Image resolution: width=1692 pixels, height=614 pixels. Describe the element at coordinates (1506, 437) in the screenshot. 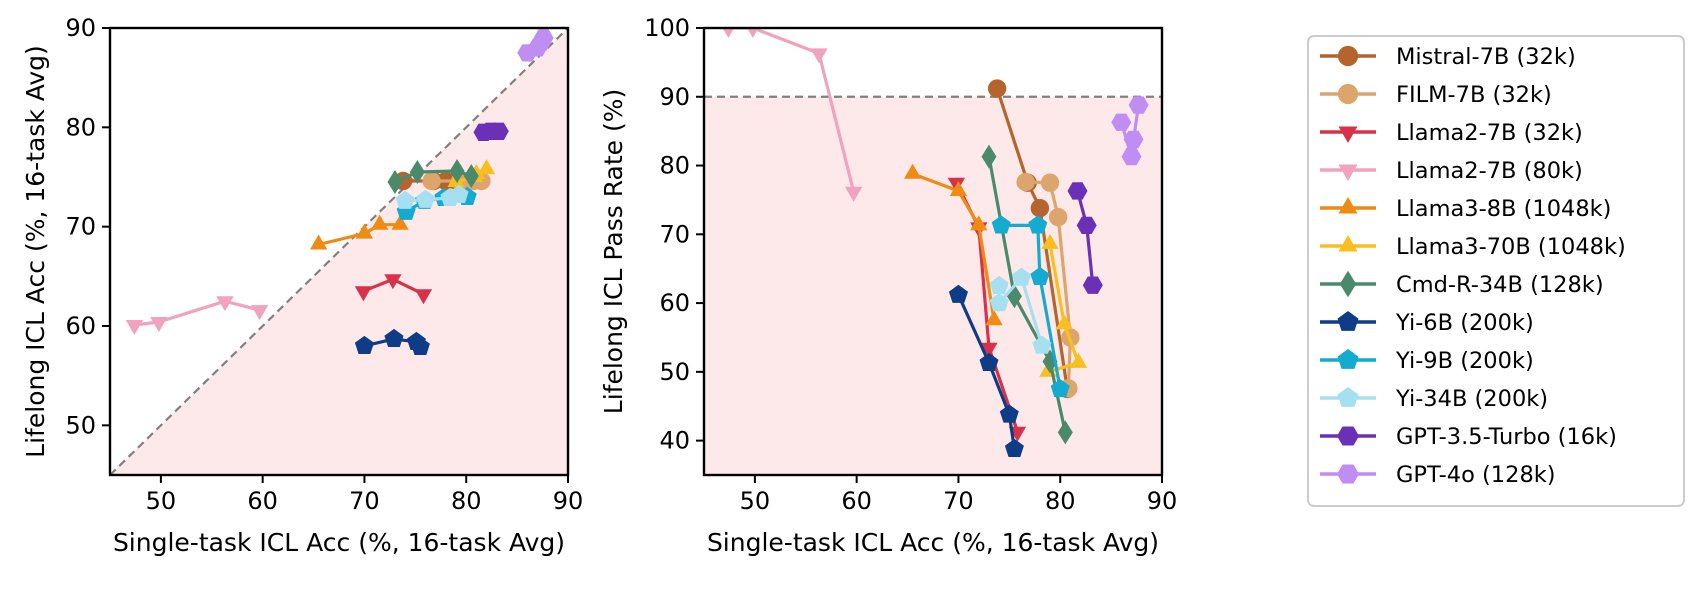

I see `legend-label: GPT-3.5-Turbo (16k)` at that location.